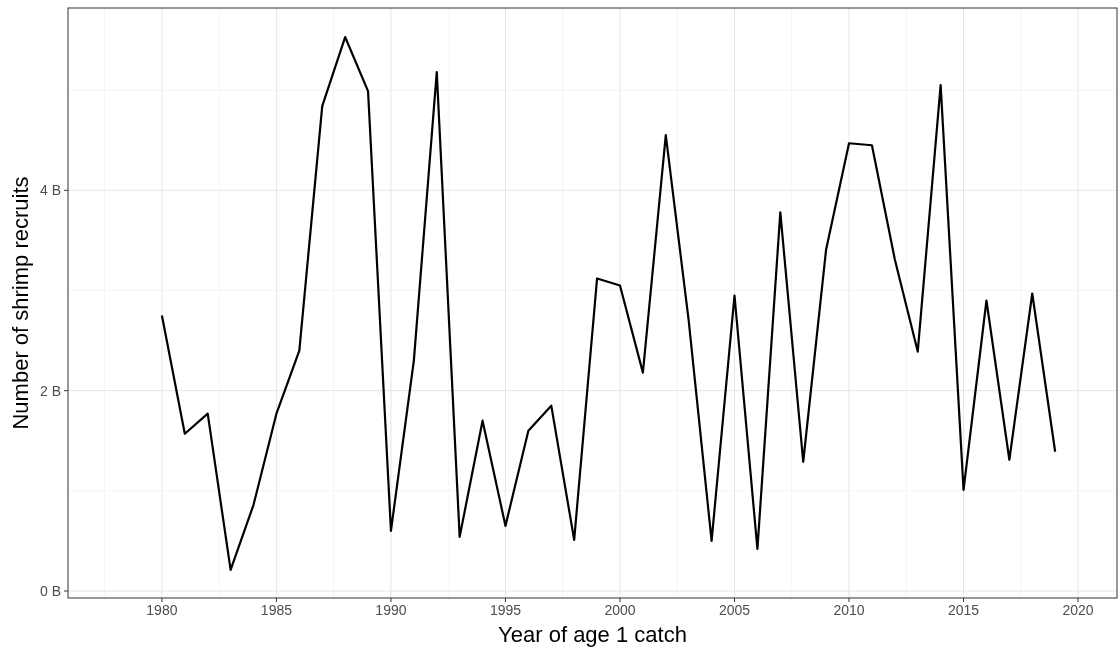 The image size is (1118, 648). I want to click on x-tick-label: 2020, so click(1078, 610).